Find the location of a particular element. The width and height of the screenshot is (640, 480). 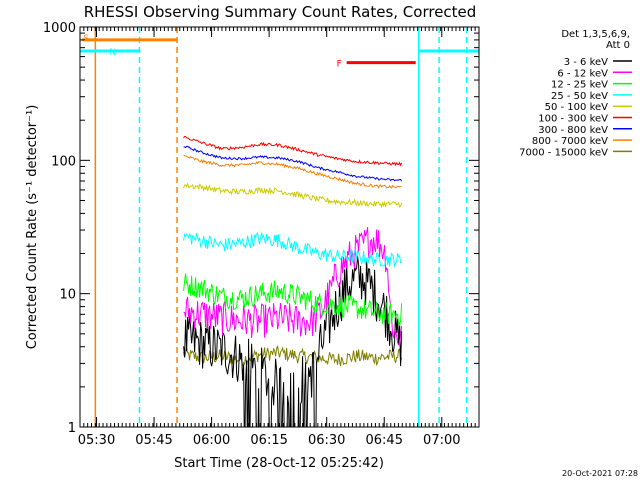

flag-label: N is located at coordinates (112, 53).